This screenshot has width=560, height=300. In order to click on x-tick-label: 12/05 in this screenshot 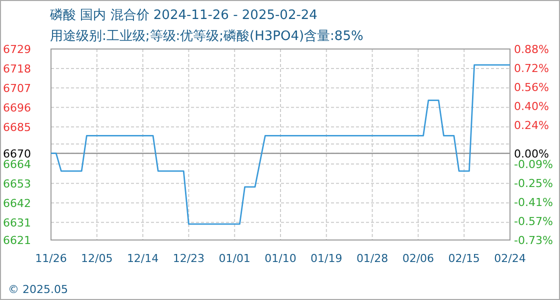, I will do `click(97, 258)`.